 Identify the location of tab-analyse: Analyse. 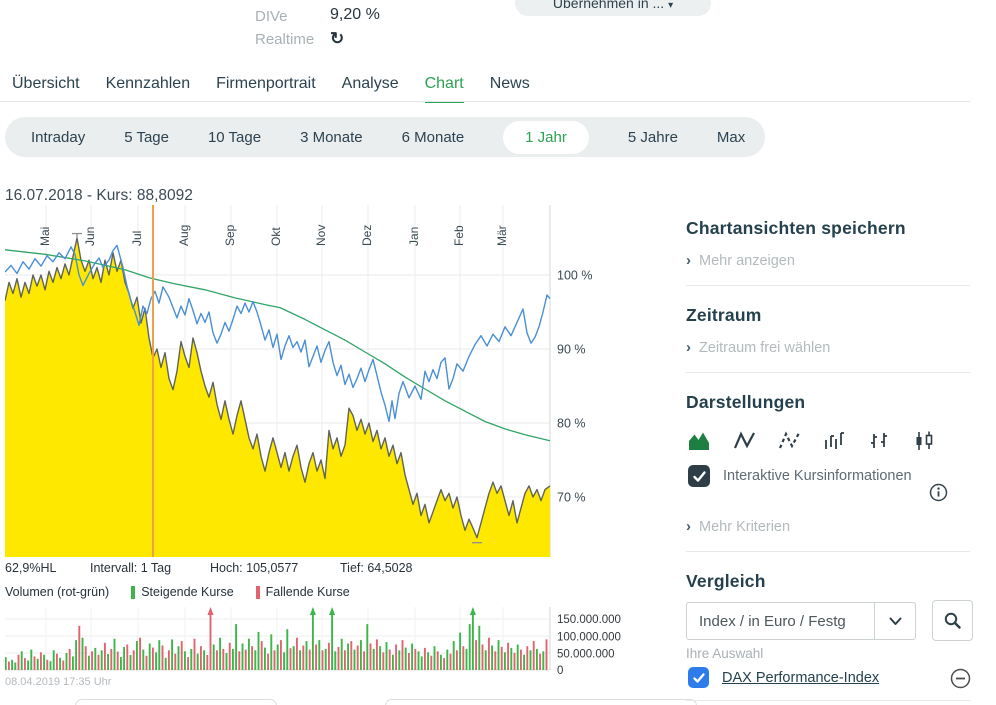
(370, 83).